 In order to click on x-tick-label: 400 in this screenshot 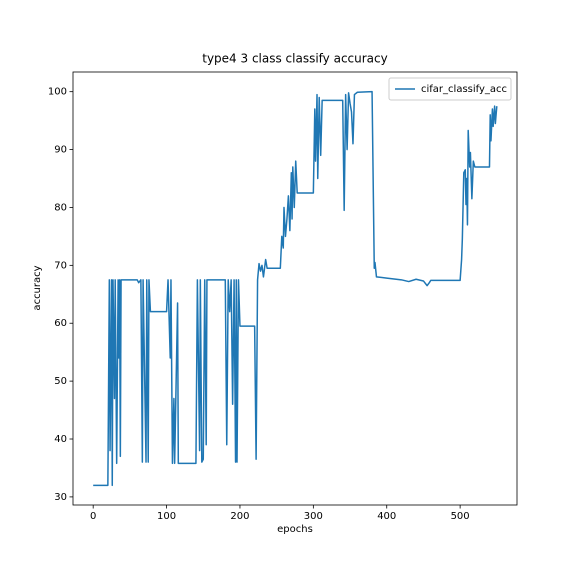, I will do `click(386, 516)`.